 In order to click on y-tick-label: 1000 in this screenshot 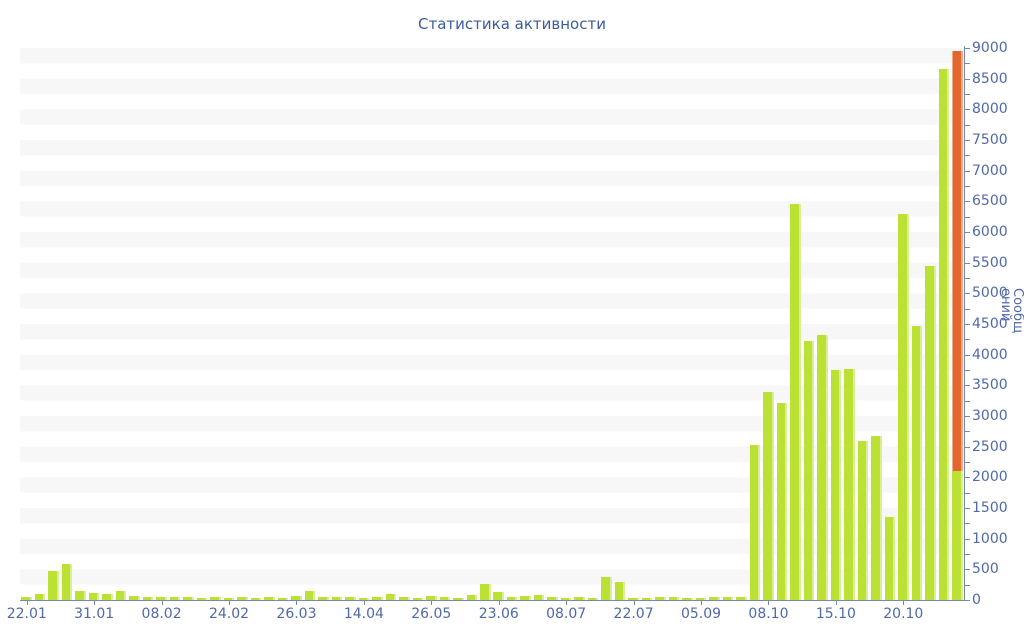, I will do `click(990, 538)`.